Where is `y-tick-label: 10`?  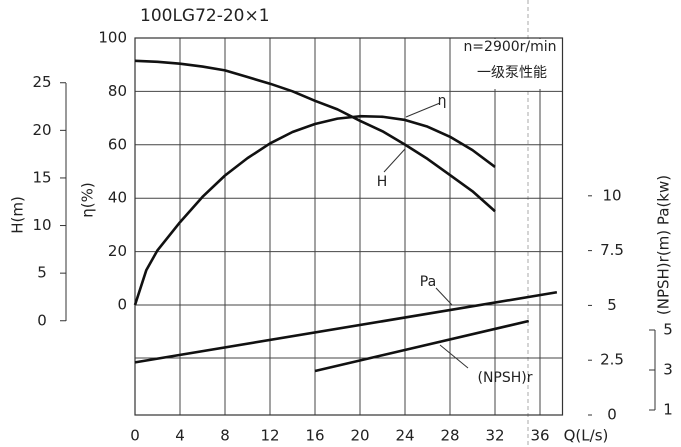
y-tick-label: 10 is located at coordinates (41, 225).